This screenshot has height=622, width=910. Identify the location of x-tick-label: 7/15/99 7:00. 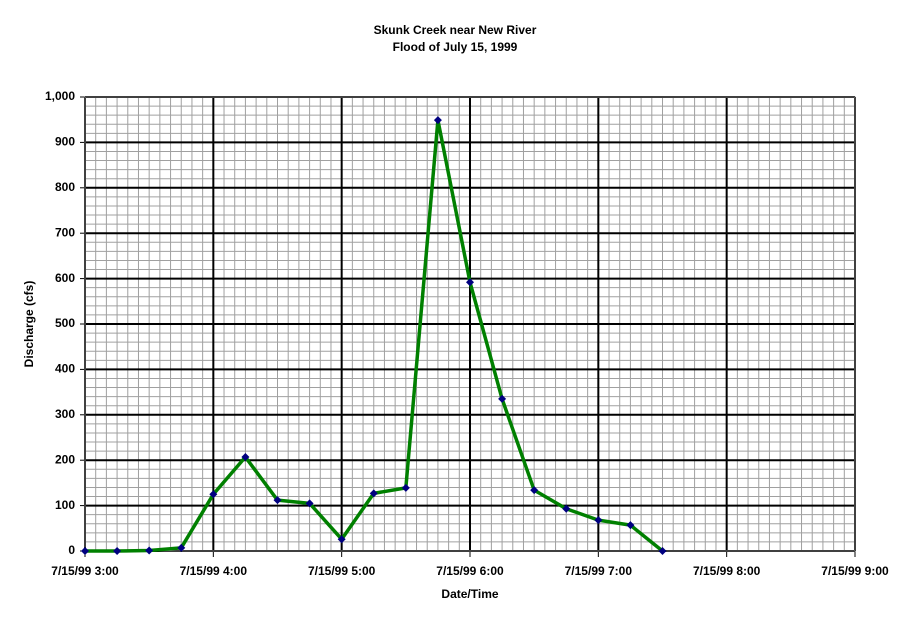
(599, 571).